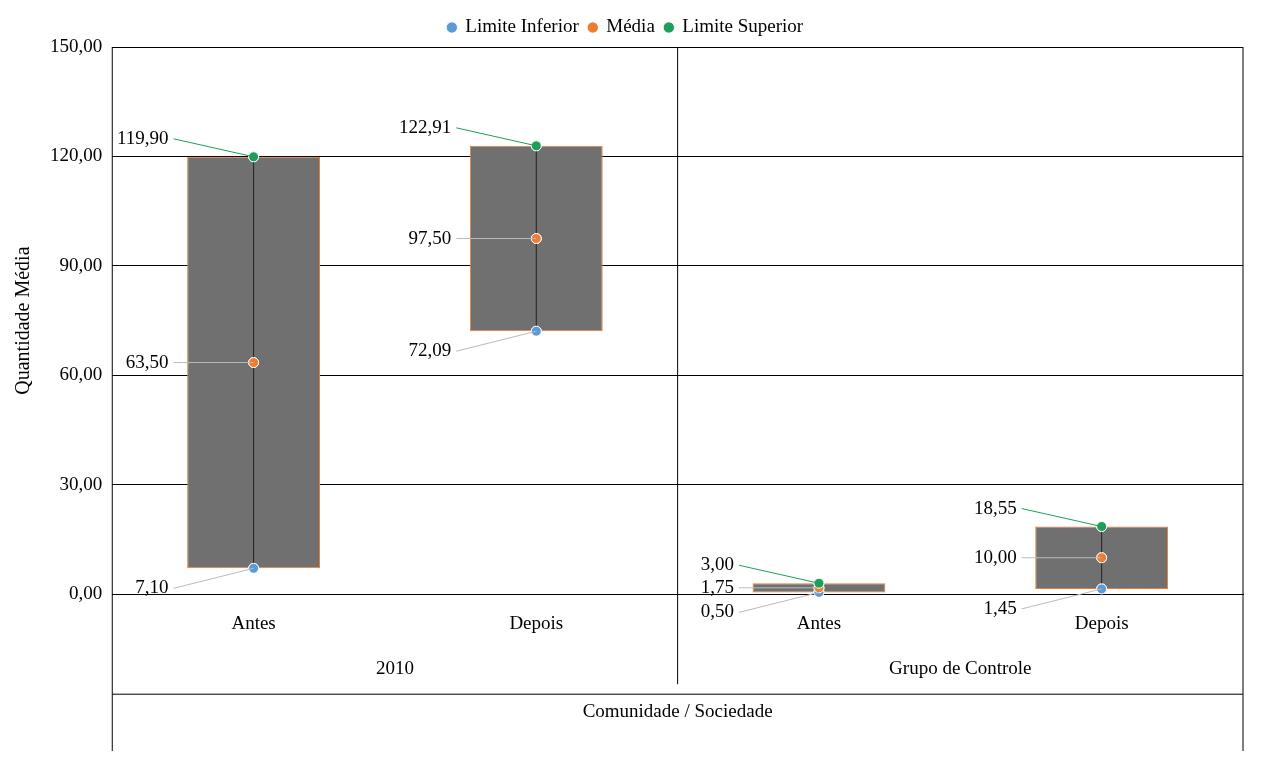  Describe the element at coordinates (22, 320) in the screenshot. I see `y-axis-title: Quantidade Média` at that location.